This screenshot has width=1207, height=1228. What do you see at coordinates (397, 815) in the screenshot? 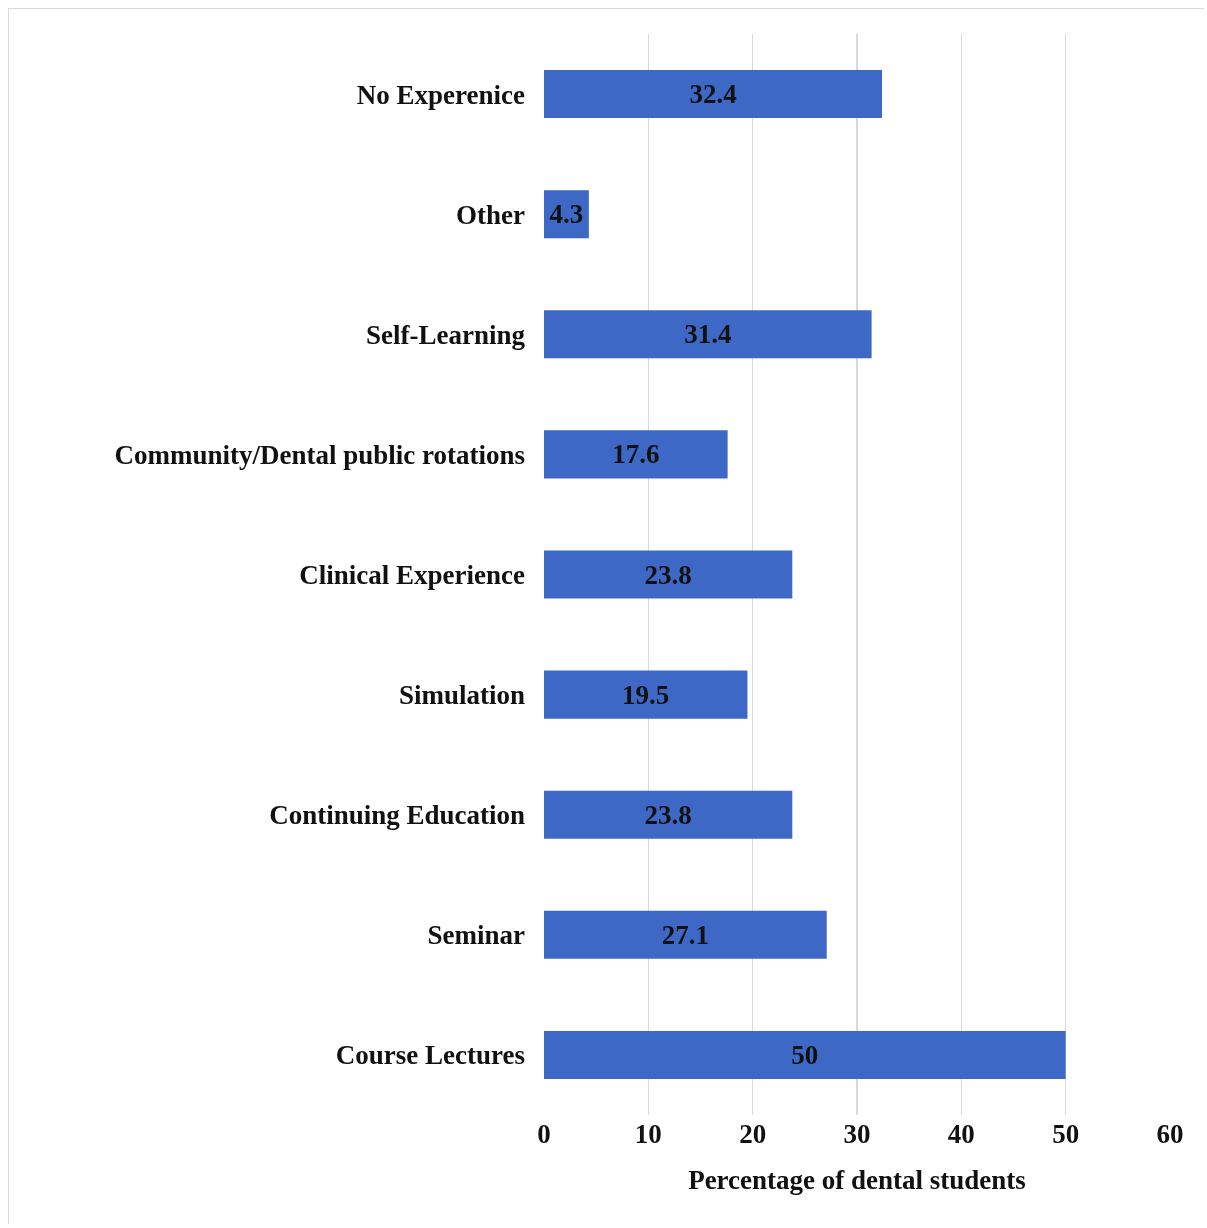
I see `y-tick-label: Continuing Education` at bounding box center [397, 815].